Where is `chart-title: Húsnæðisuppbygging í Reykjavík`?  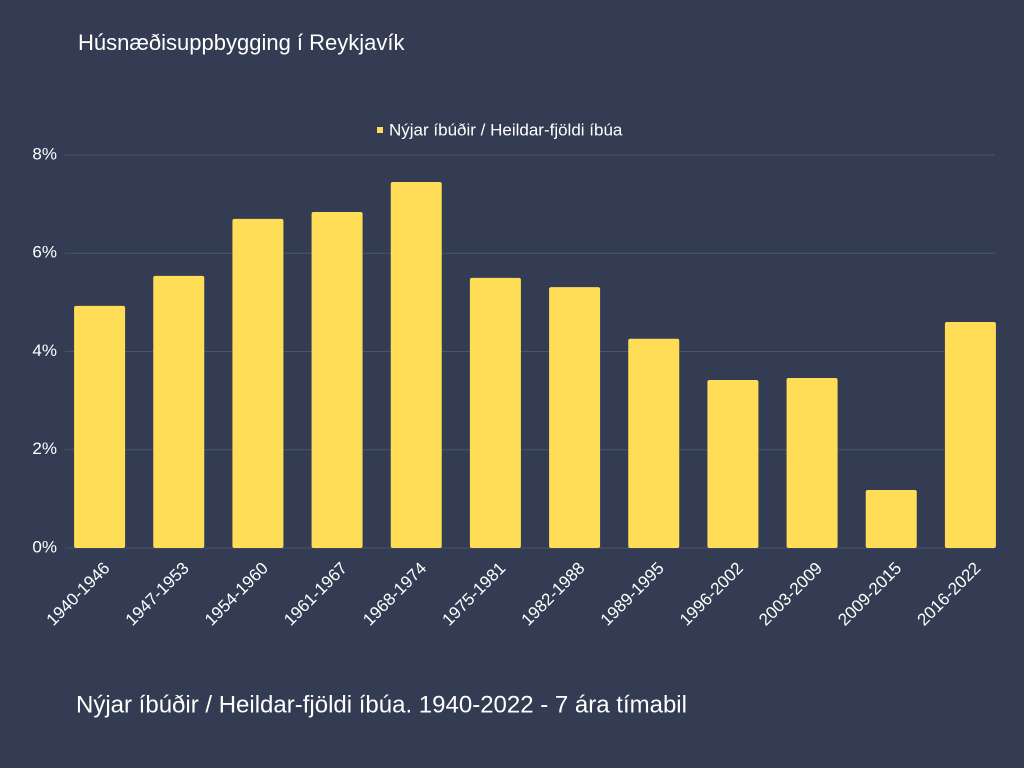
chart-title: Húsnæðisuppbygging í Reykjavík is located at coordinates (242, 42).